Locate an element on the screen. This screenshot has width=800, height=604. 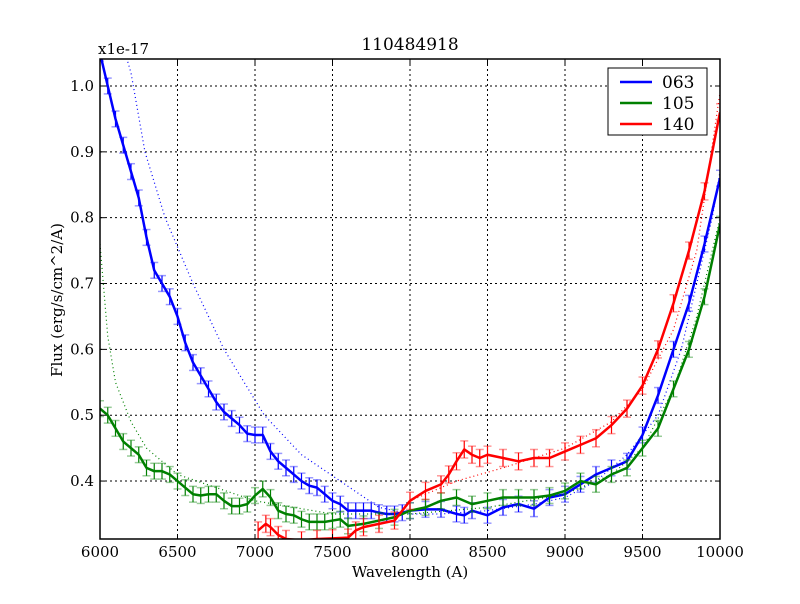
y-tick-label: 0.4 is located at coordinates (82, 481).